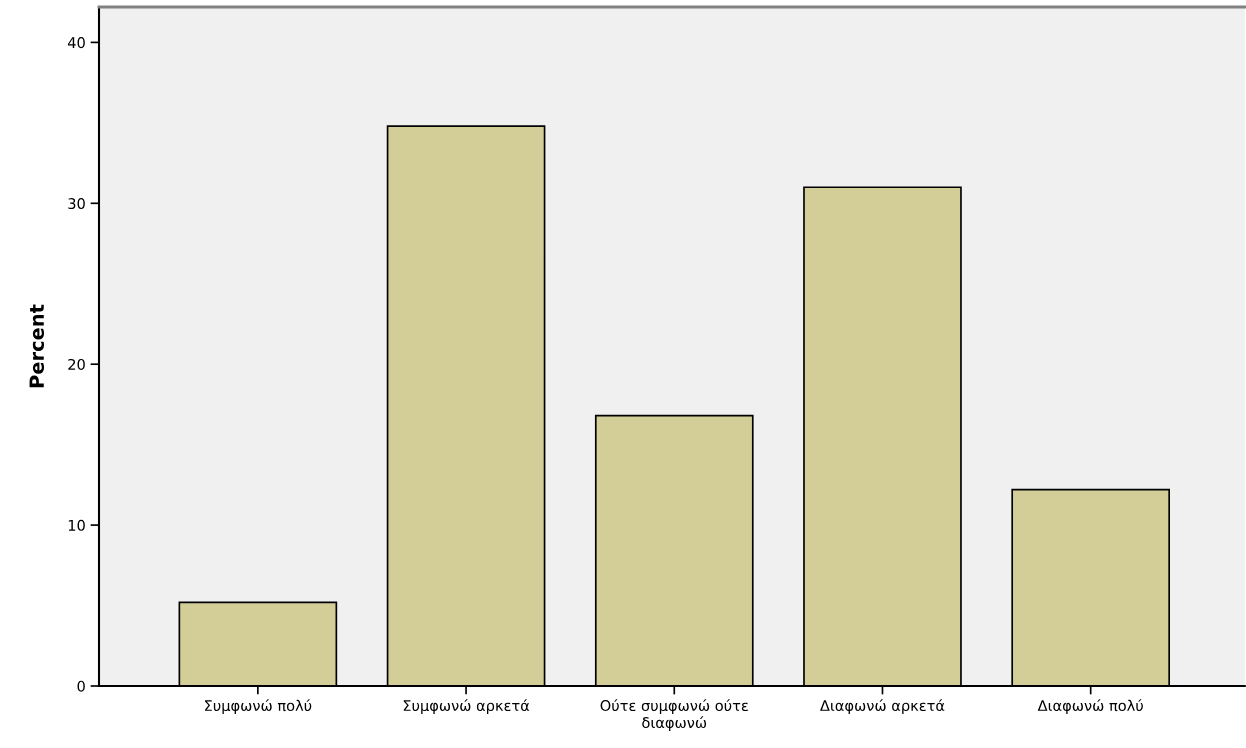 This screenshot has height=748, width=1246. I want to click on x-tick-label: Διαφωνώ πολύ, so click(1090, 706).